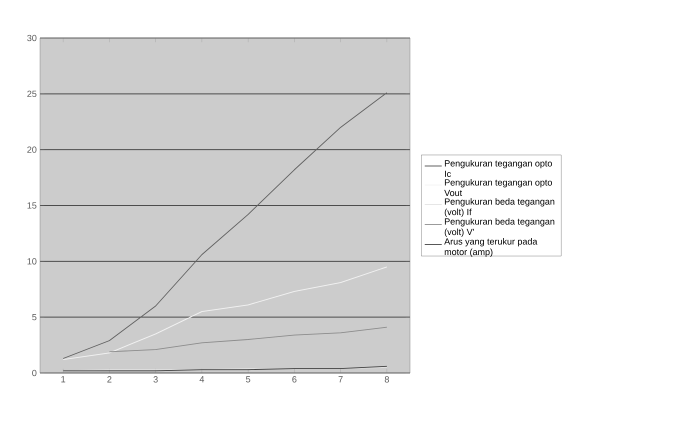 The width and height of the screenshot is (685, 421). What do you see at coordinates (32, 205) in the screenshot?
I see `y-tick-label: 15` at bounding box center [32, 205].